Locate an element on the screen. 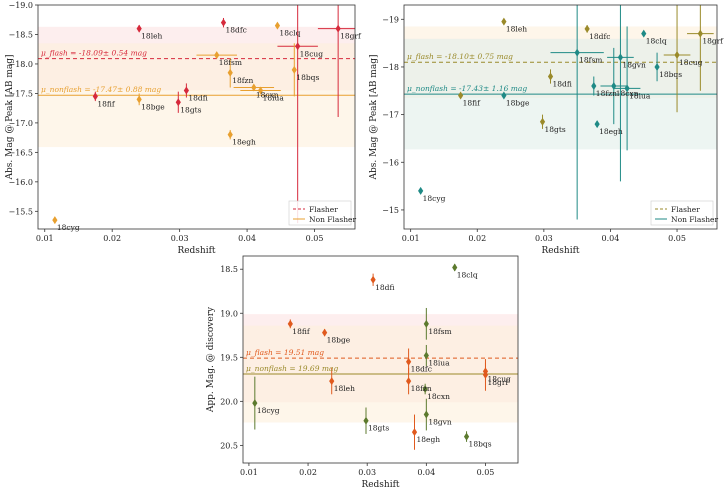  point-label-18bqs: 18bqs is located at coordinates (307, 77).